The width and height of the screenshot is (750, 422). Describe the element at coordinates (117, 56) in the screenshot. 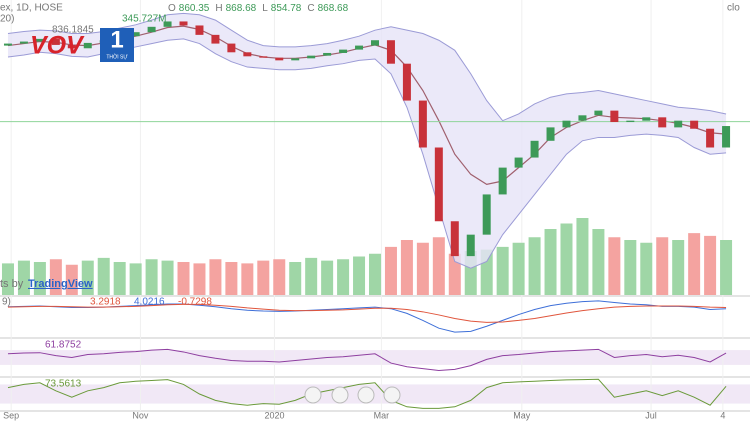

I see `logo-caption: THỜI SỰ` at that location.